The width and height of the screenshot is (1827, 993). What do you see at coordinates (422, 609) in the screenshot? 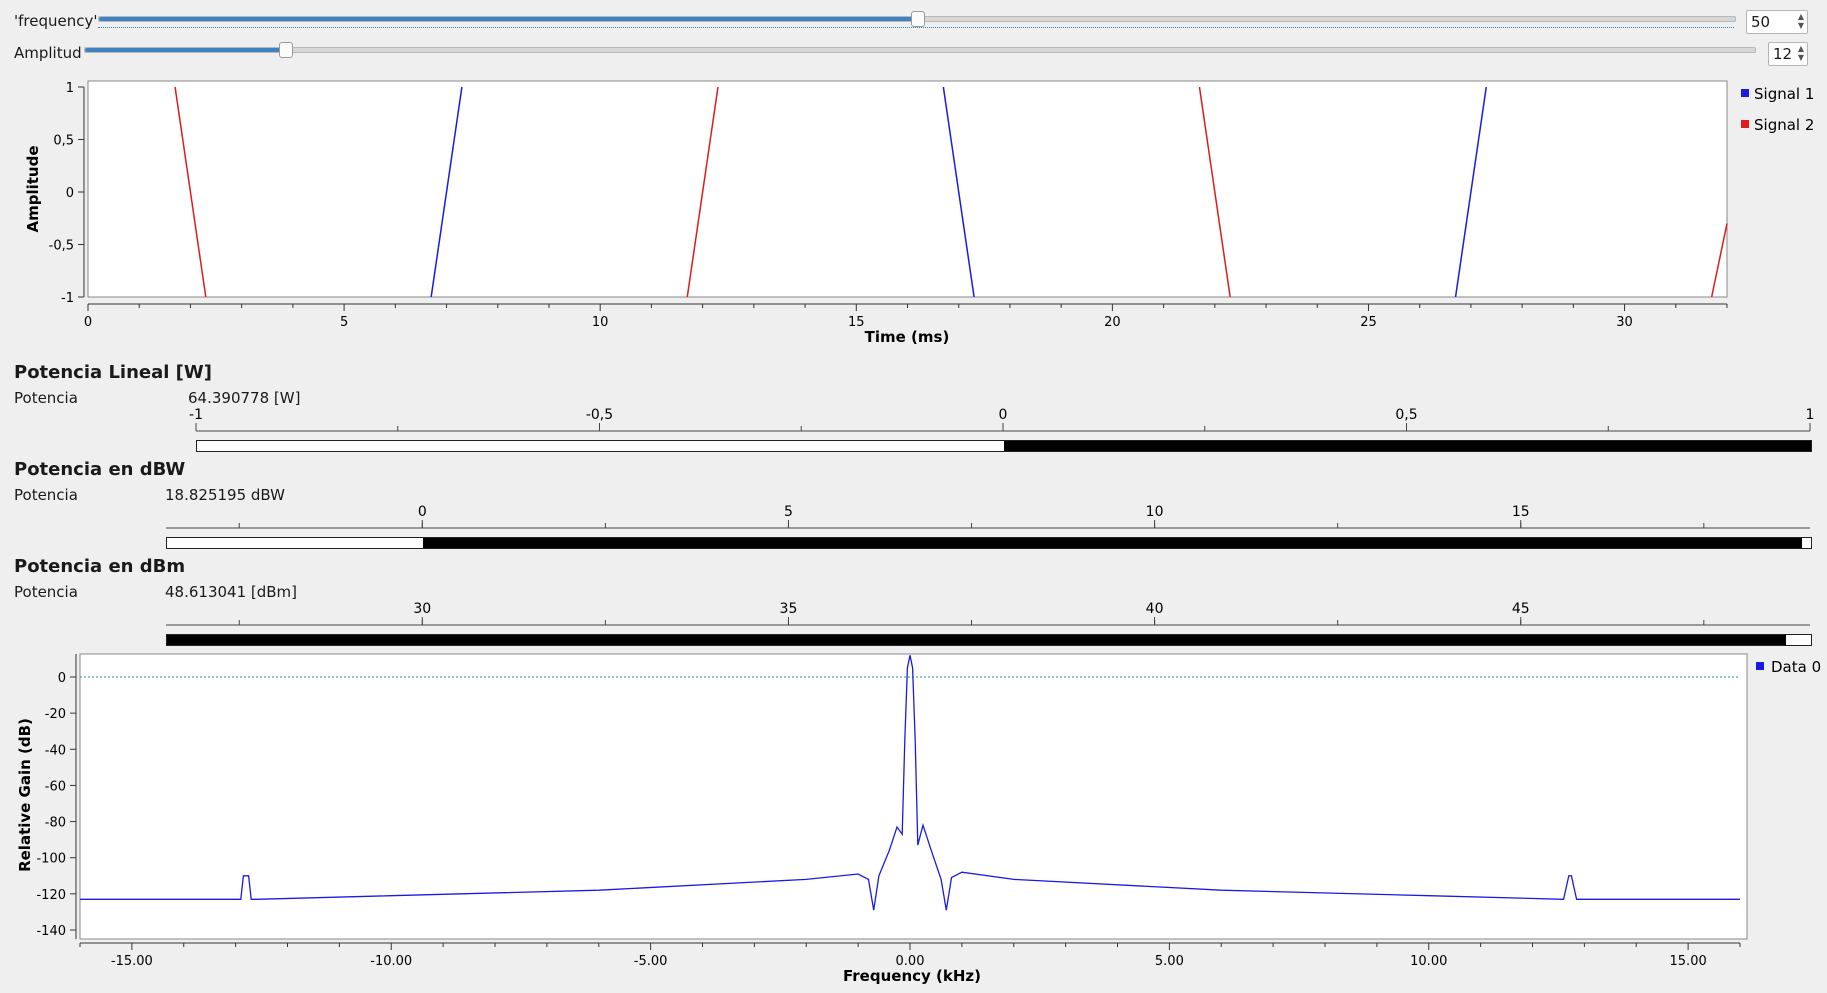
I see `scale-label: 30` at bounding box center [422, 609].